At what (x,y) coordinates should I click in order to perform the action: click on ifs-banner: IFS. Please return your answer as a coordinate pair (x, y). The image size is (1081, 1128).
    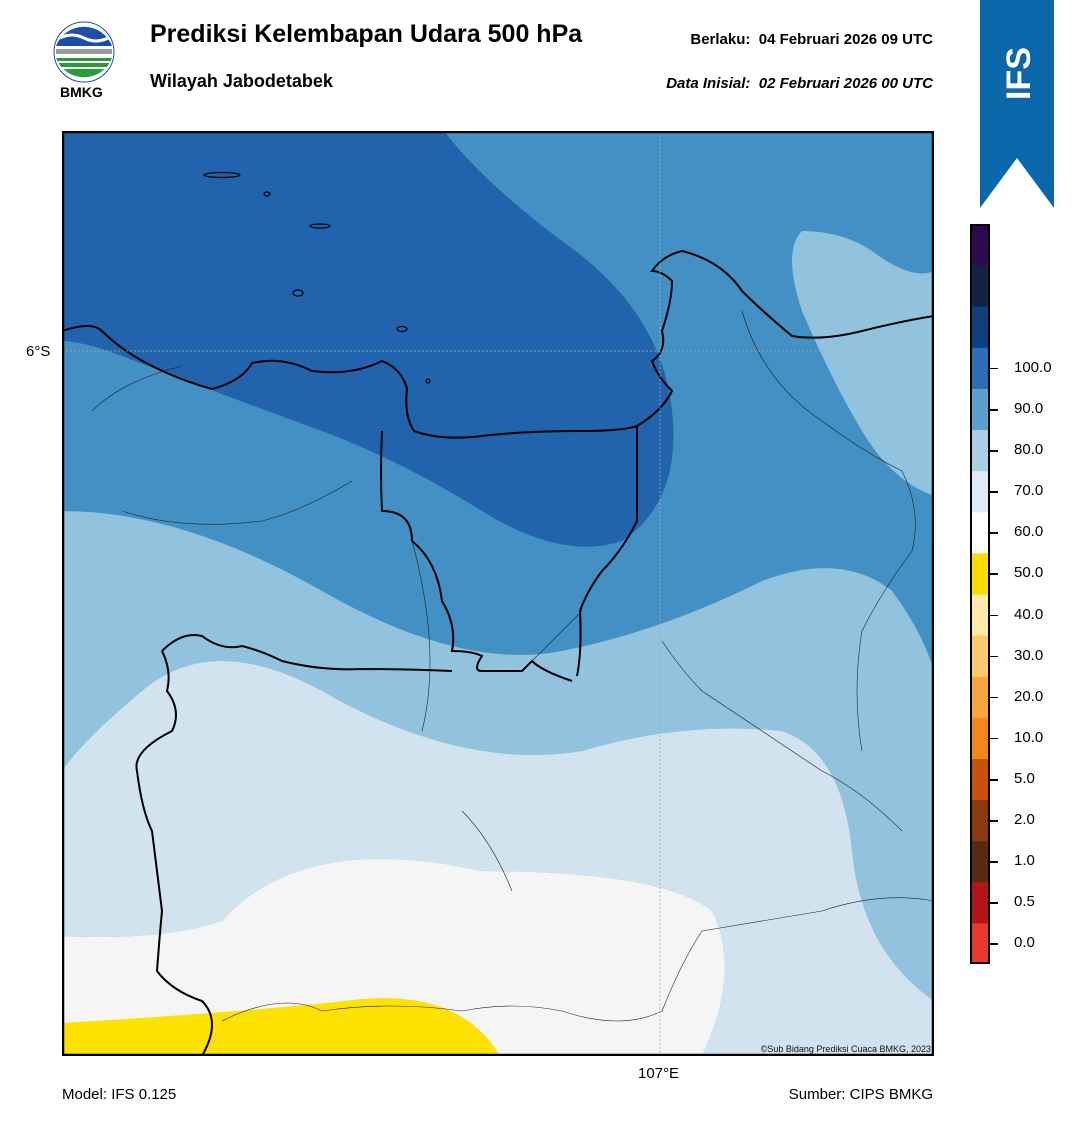
    Looking at the image, I should click on (1017, 105).